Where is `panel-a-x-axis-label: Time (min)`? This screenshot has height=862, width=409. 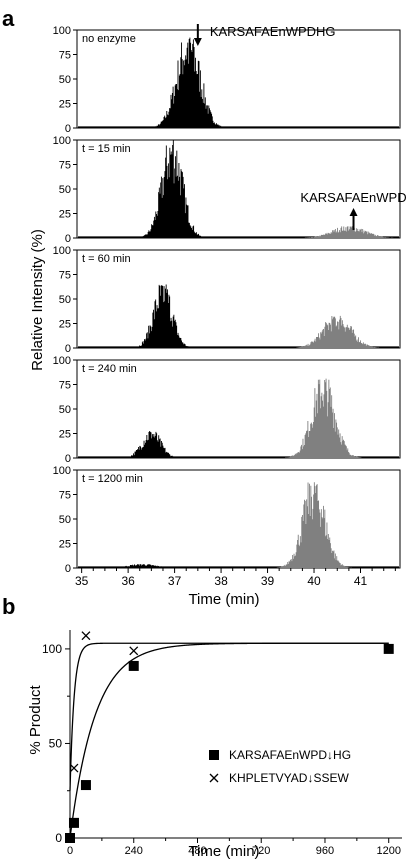 panel-a-x-axis-label: Time (min) is located at coordinates (223, 599).